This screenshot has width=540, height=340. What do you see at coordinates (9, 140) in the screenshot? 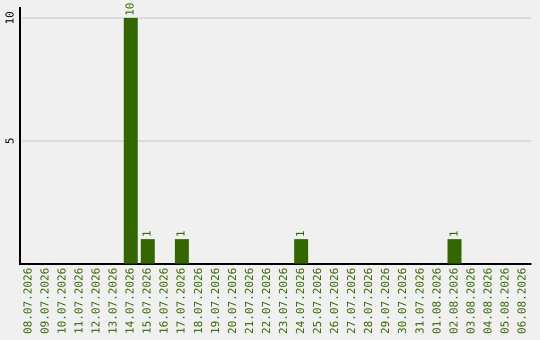
I see `y-tick-label: 5` at bounding box center [9, 140].